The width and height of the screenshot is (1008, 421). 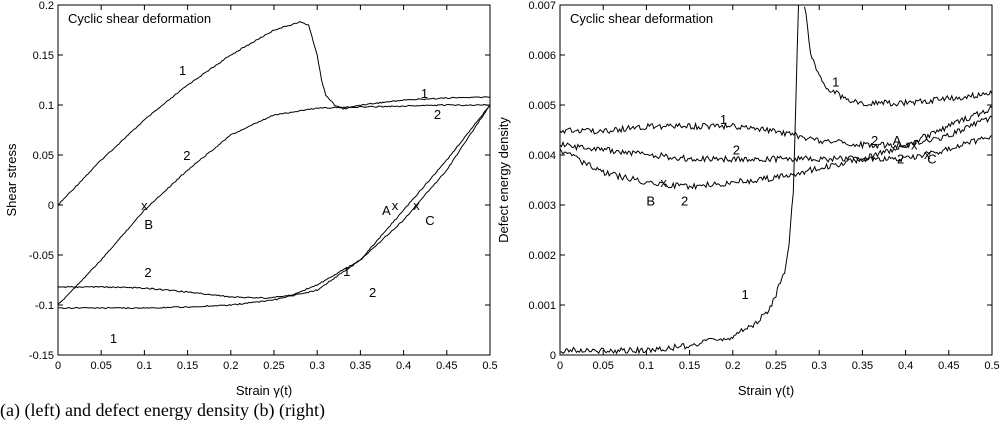 What do you see at coordinates (542, 156) in the screenshot?
I see `y-tick-label: 0.004` at bounding box center [542, 156].